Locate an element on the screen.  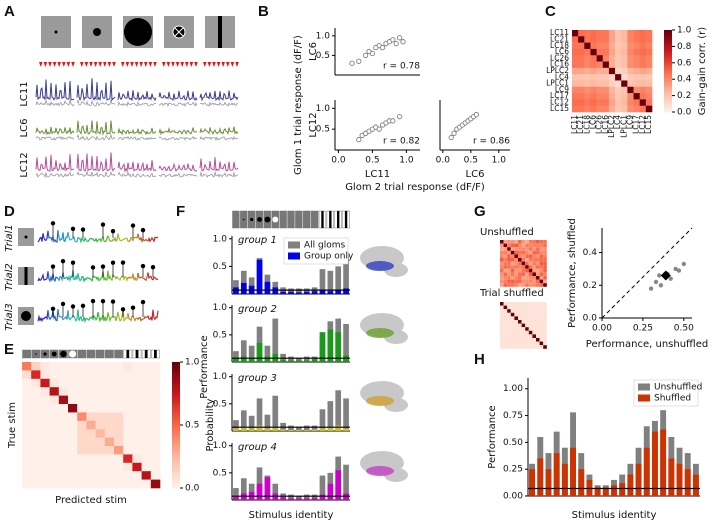
matrix-label: Trial shuffled is located at coordinates (511, 293).